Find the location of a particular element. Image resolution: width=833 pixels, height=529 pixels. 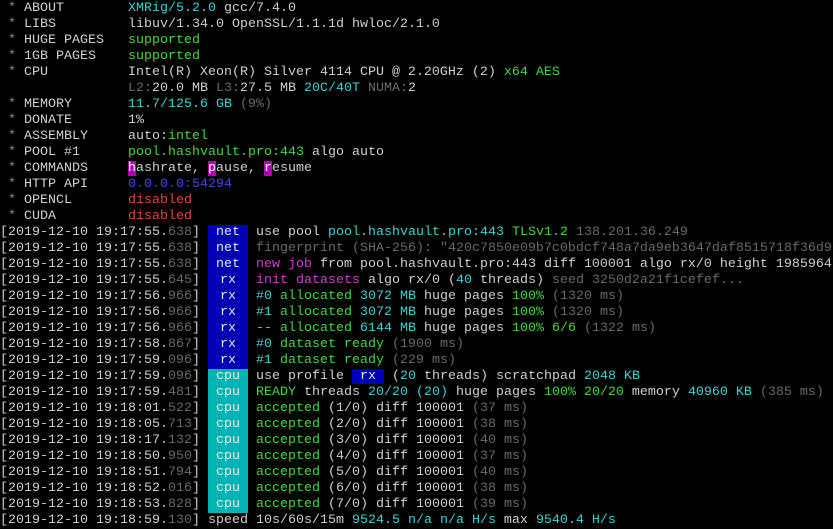

text-segment: 20/20 (20) is located at coordinates (407, 392).